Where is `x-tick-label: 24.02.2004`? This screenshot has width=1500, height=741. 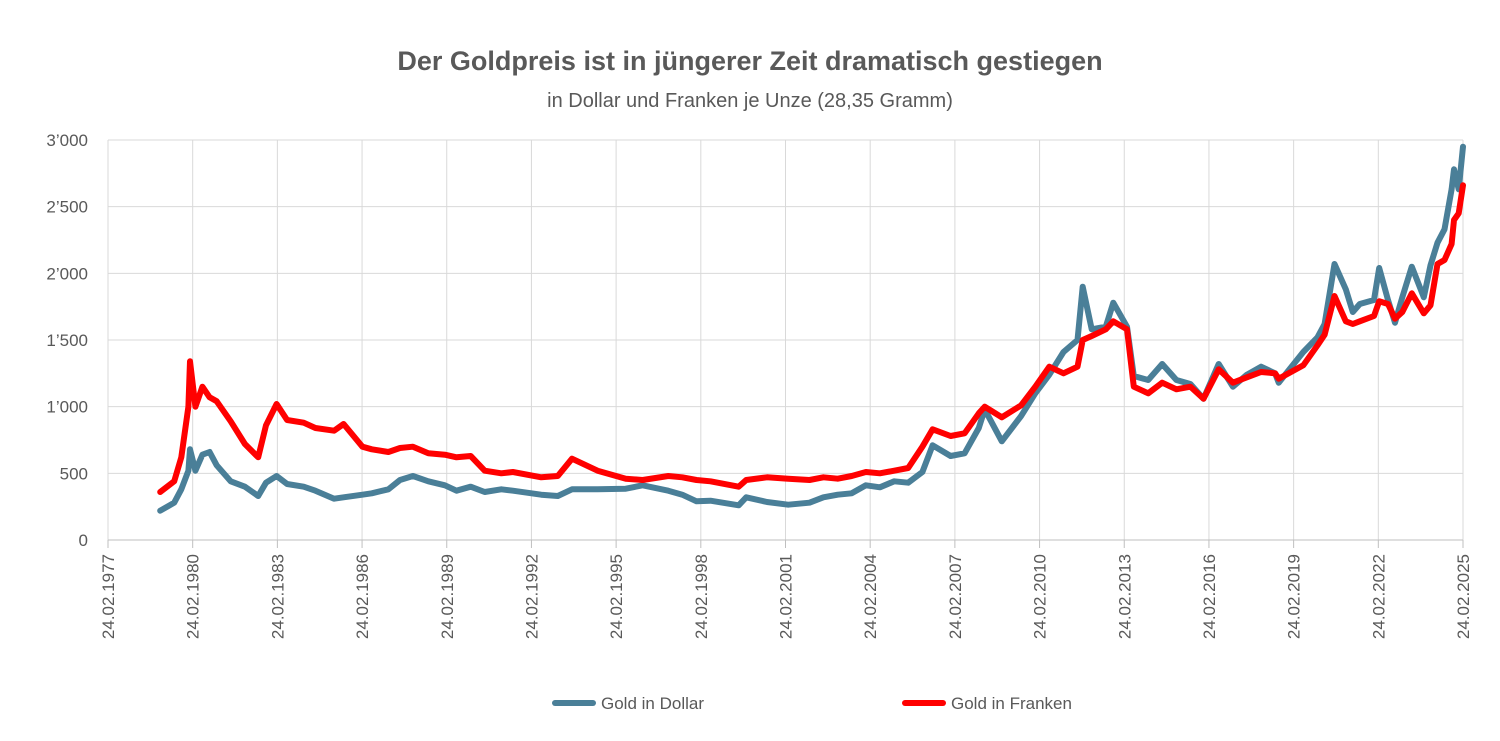 x-tick-label: 24.02.2004 is located at coordinates (870, 596).